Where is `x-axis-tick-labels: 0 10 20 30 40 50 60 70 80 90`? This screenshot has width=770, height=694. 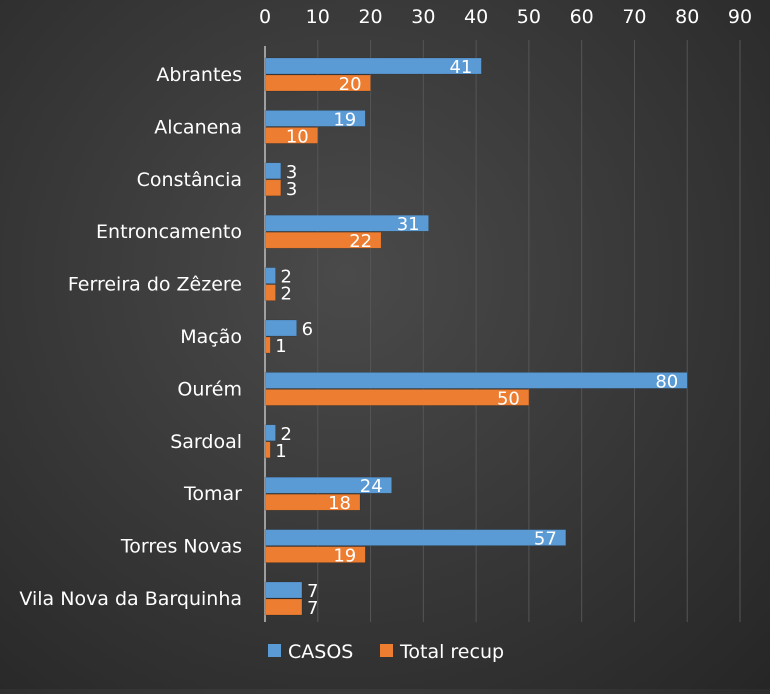 x-axis-tick-labels: 0 10 20 30 40 50 60 70 80 90 is located at coordinates (505, 17).